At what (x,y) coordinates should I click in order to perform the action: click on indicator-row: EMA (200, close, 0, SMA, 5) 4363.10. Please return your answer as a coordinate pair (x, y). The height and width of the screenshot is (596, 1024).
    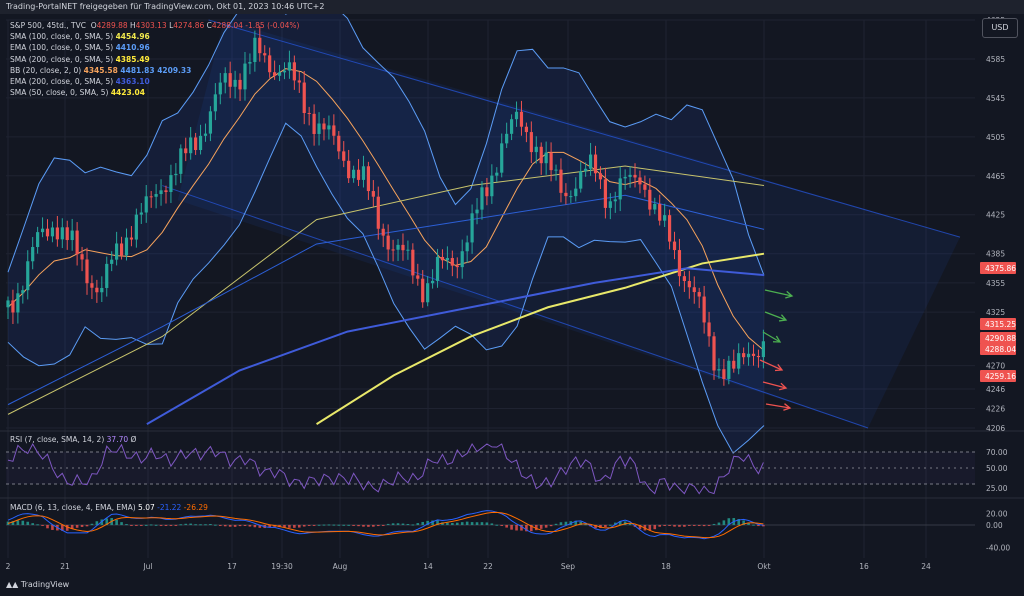
    Looking at the image, I should click on (154, 81).